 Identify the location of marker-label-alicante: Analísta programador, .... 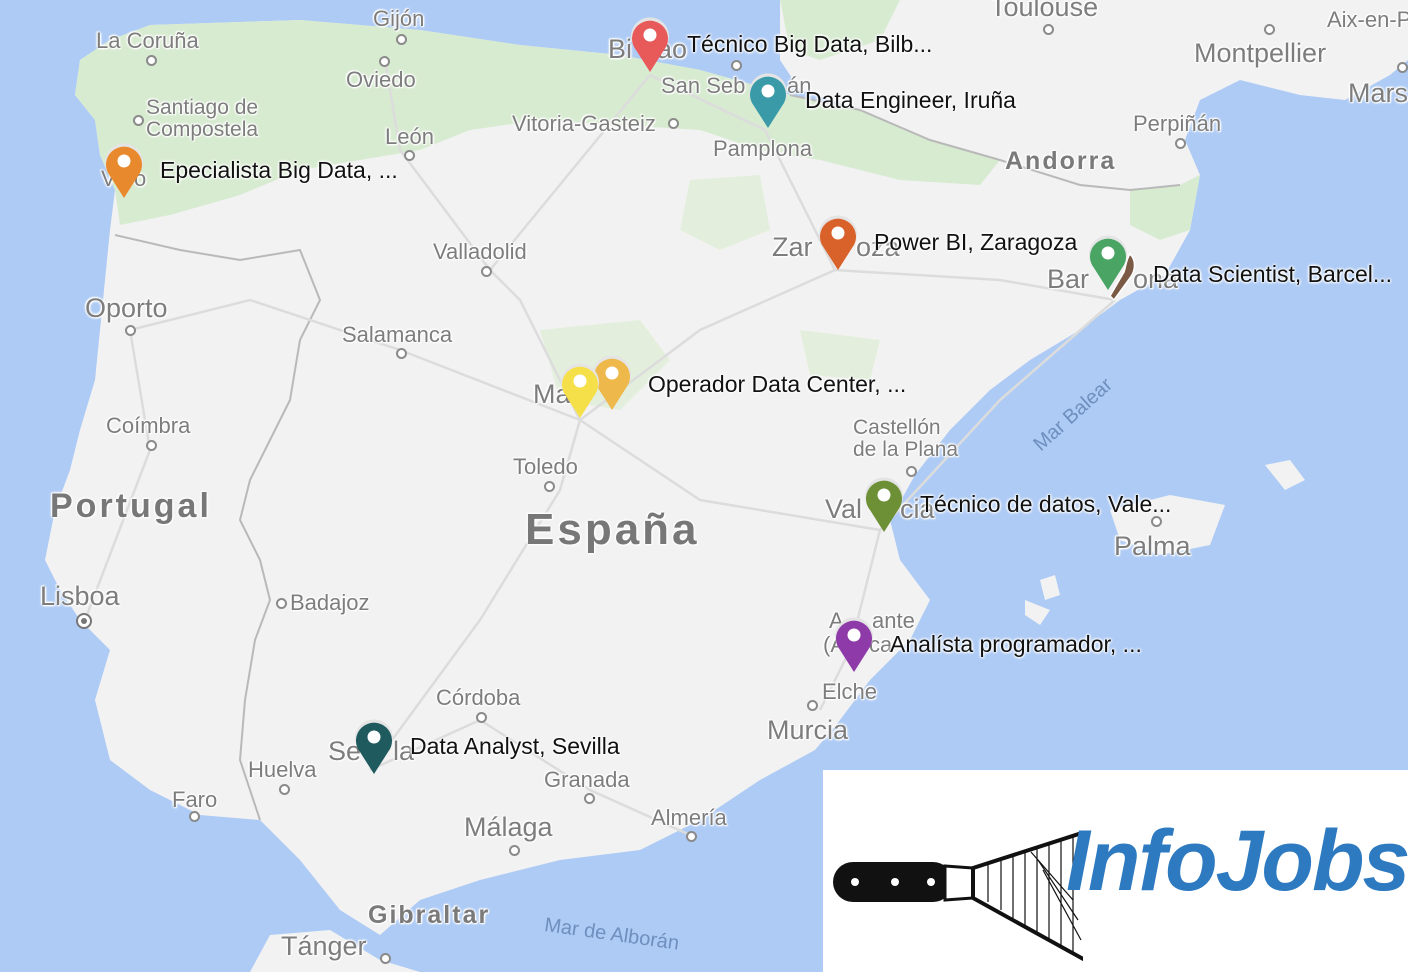
(1016, 644).